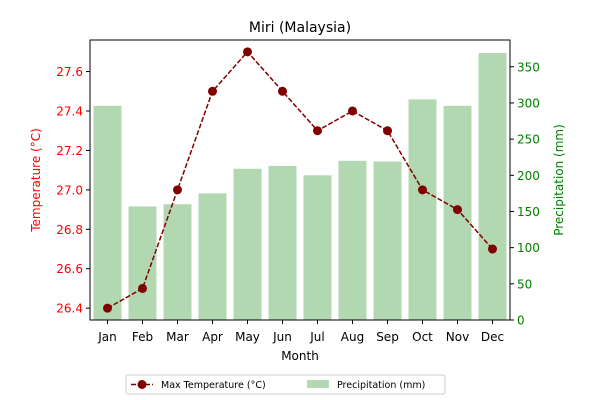 Image resolution: width=600 pixels, height=400 pixels. What do you see at coordinates (528, 248) in the screenshot?
I see `y-right-tick-label: 100` at bounding box center [528, 248].